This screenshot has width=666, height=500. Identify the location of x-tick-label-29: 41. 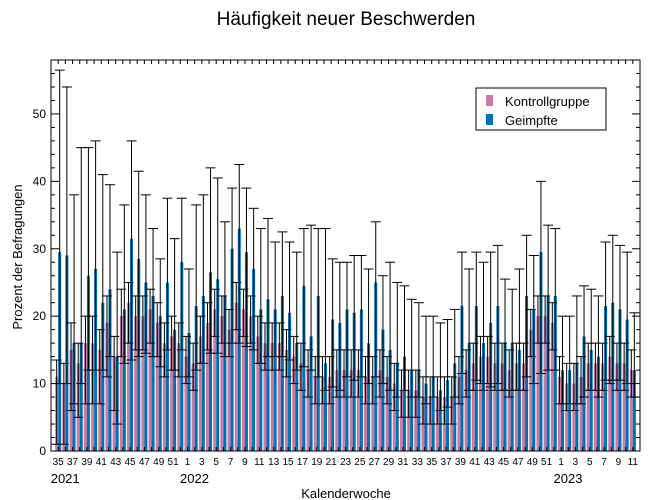
(475, 462).